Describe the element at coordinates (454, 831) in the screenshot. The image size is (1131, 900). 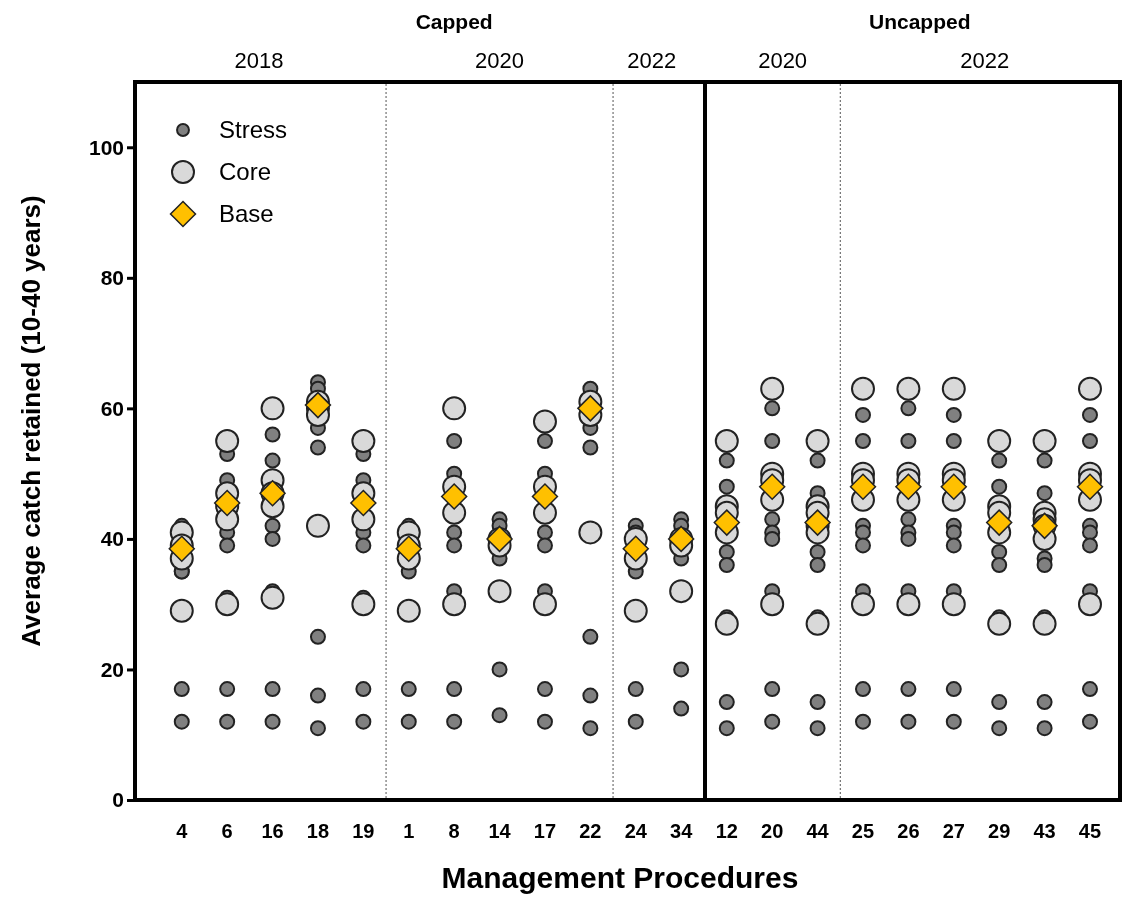
I see `x-tick-label: 8` at that location.